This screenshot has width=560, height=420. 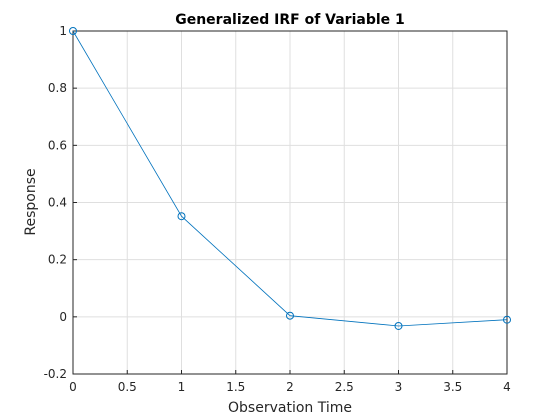 What do you see at coordinates (127, 387) in the screenshot?
I see `x-tick-label: 0.5` at bounding box center [127, 387].